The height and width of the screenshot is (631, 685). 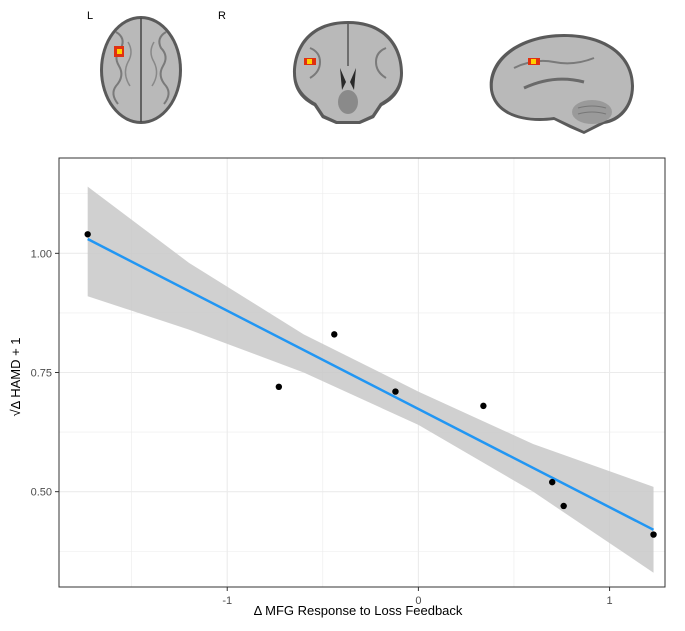 What do you see at coordinates (418, 601) in the screenshot?
I see `x-tick-label: 0` at bounding box center [418, 601].